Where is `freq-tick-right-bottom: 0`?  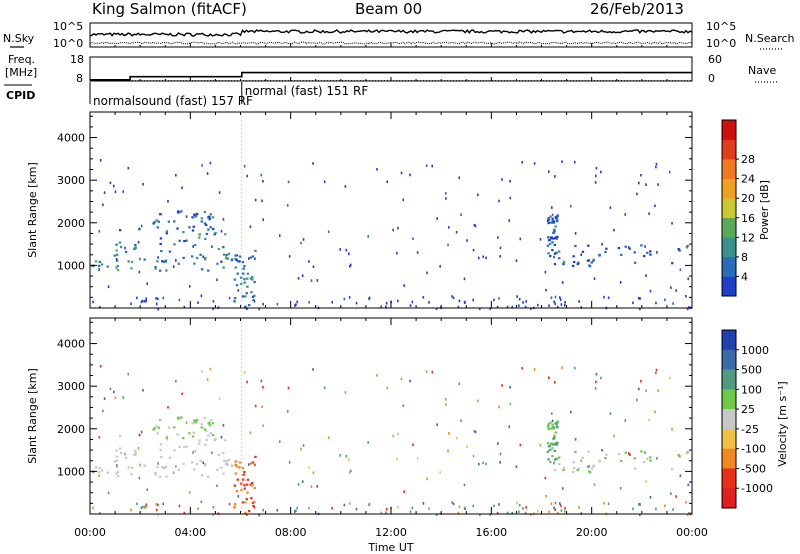
freq-tick-right-bottom: 0 is located at coordinates (711, 78).